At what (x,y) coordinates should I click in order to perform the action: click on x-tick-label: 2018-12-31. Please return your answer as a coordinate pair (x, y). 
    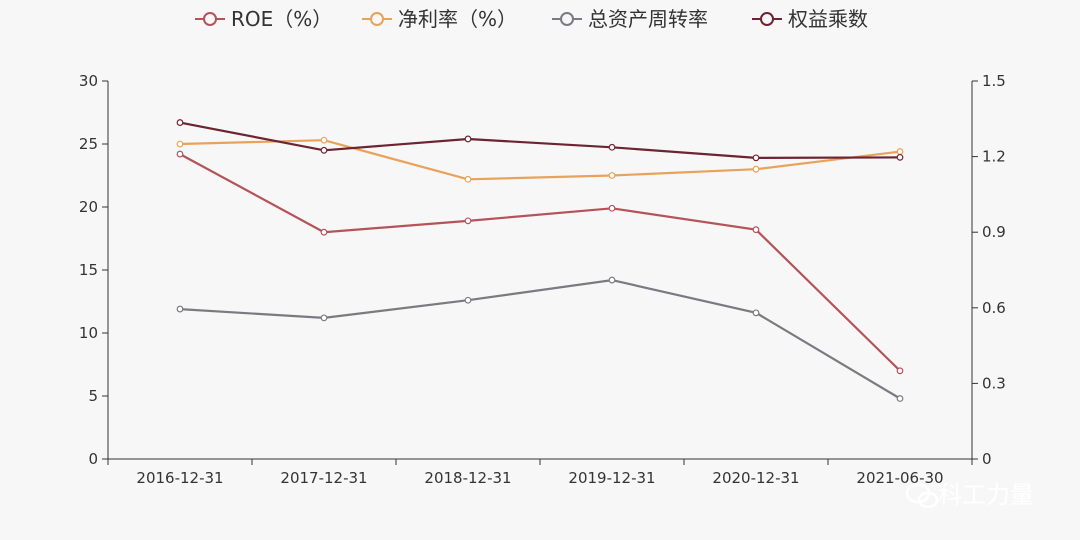
    Looking at the image, I should click on (467, 478).